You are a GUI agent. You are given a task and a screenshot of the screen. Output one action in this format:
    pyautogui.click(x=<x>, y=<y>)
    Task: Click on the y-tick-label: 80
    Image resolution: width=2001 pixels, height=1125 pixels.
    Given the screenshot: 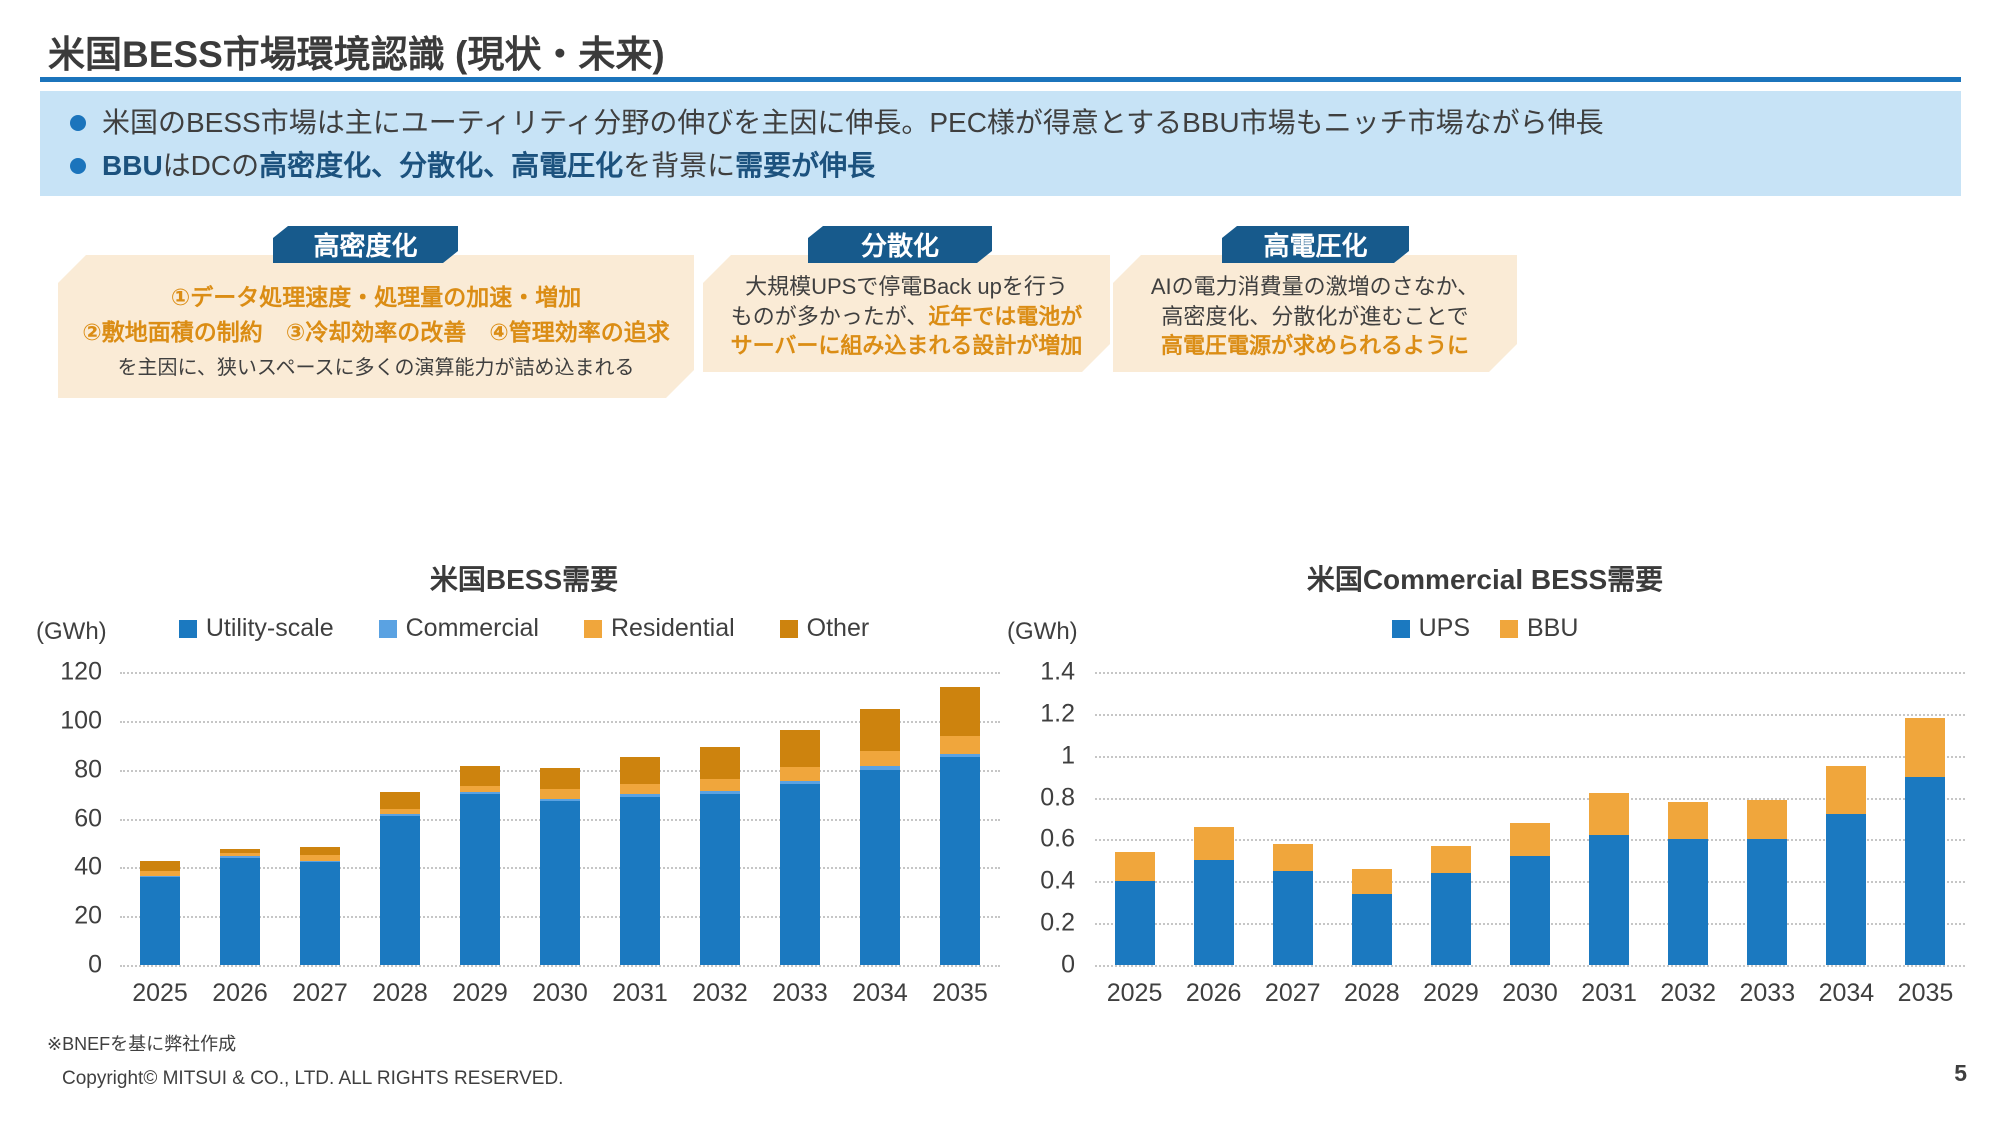 What is the action you would take?
    pyautogui.click(x=88, y=769)
    